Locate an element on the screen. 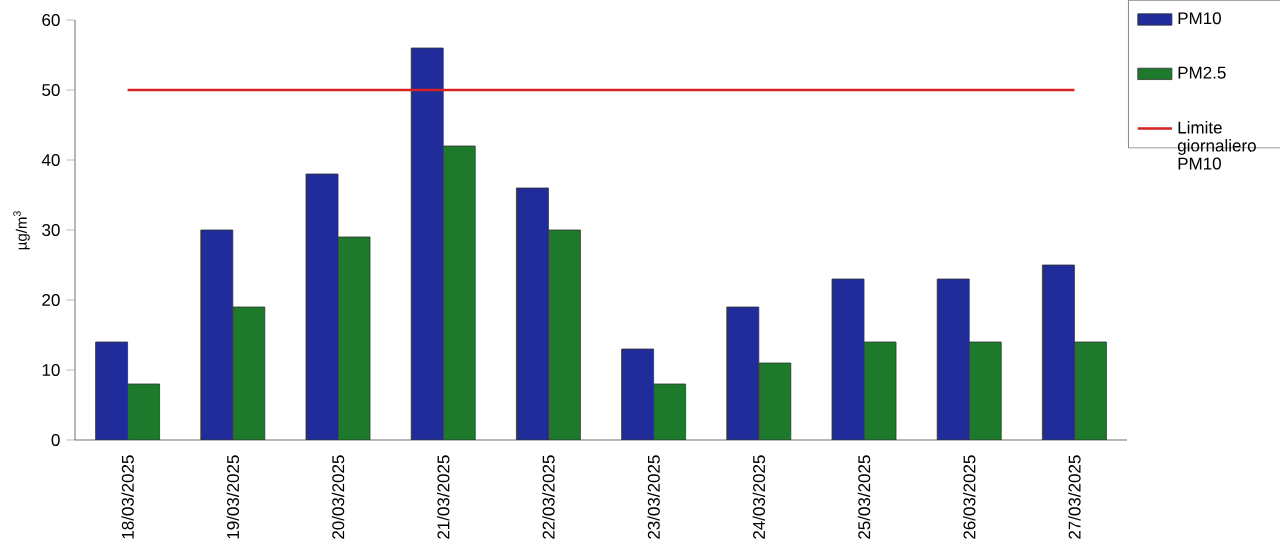 The width and height of the screenshot is (1280, 558). legend-label: Limite giornaliero PM10 is located at coordinates (1216, 145).